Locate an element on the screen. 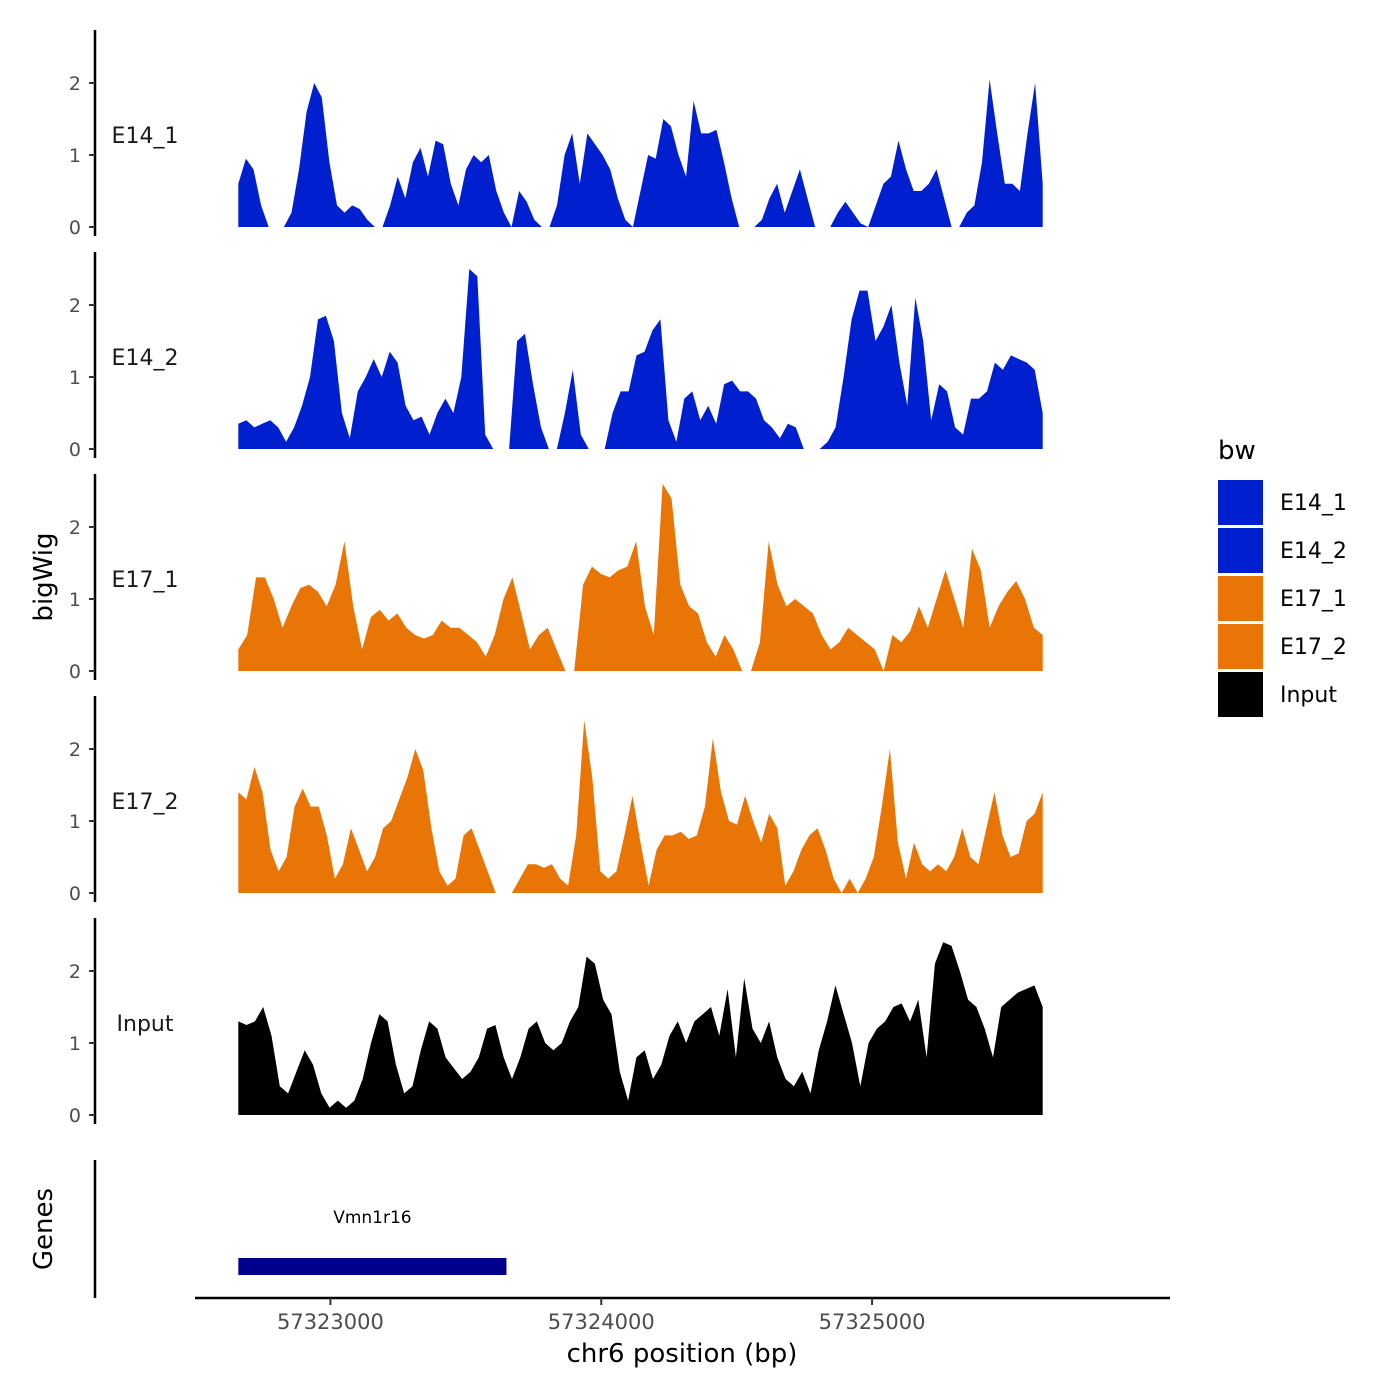 This screenshot has height=1400, width=1400. x-tick-label: 57325000 is located at coordinates (872, 1322).